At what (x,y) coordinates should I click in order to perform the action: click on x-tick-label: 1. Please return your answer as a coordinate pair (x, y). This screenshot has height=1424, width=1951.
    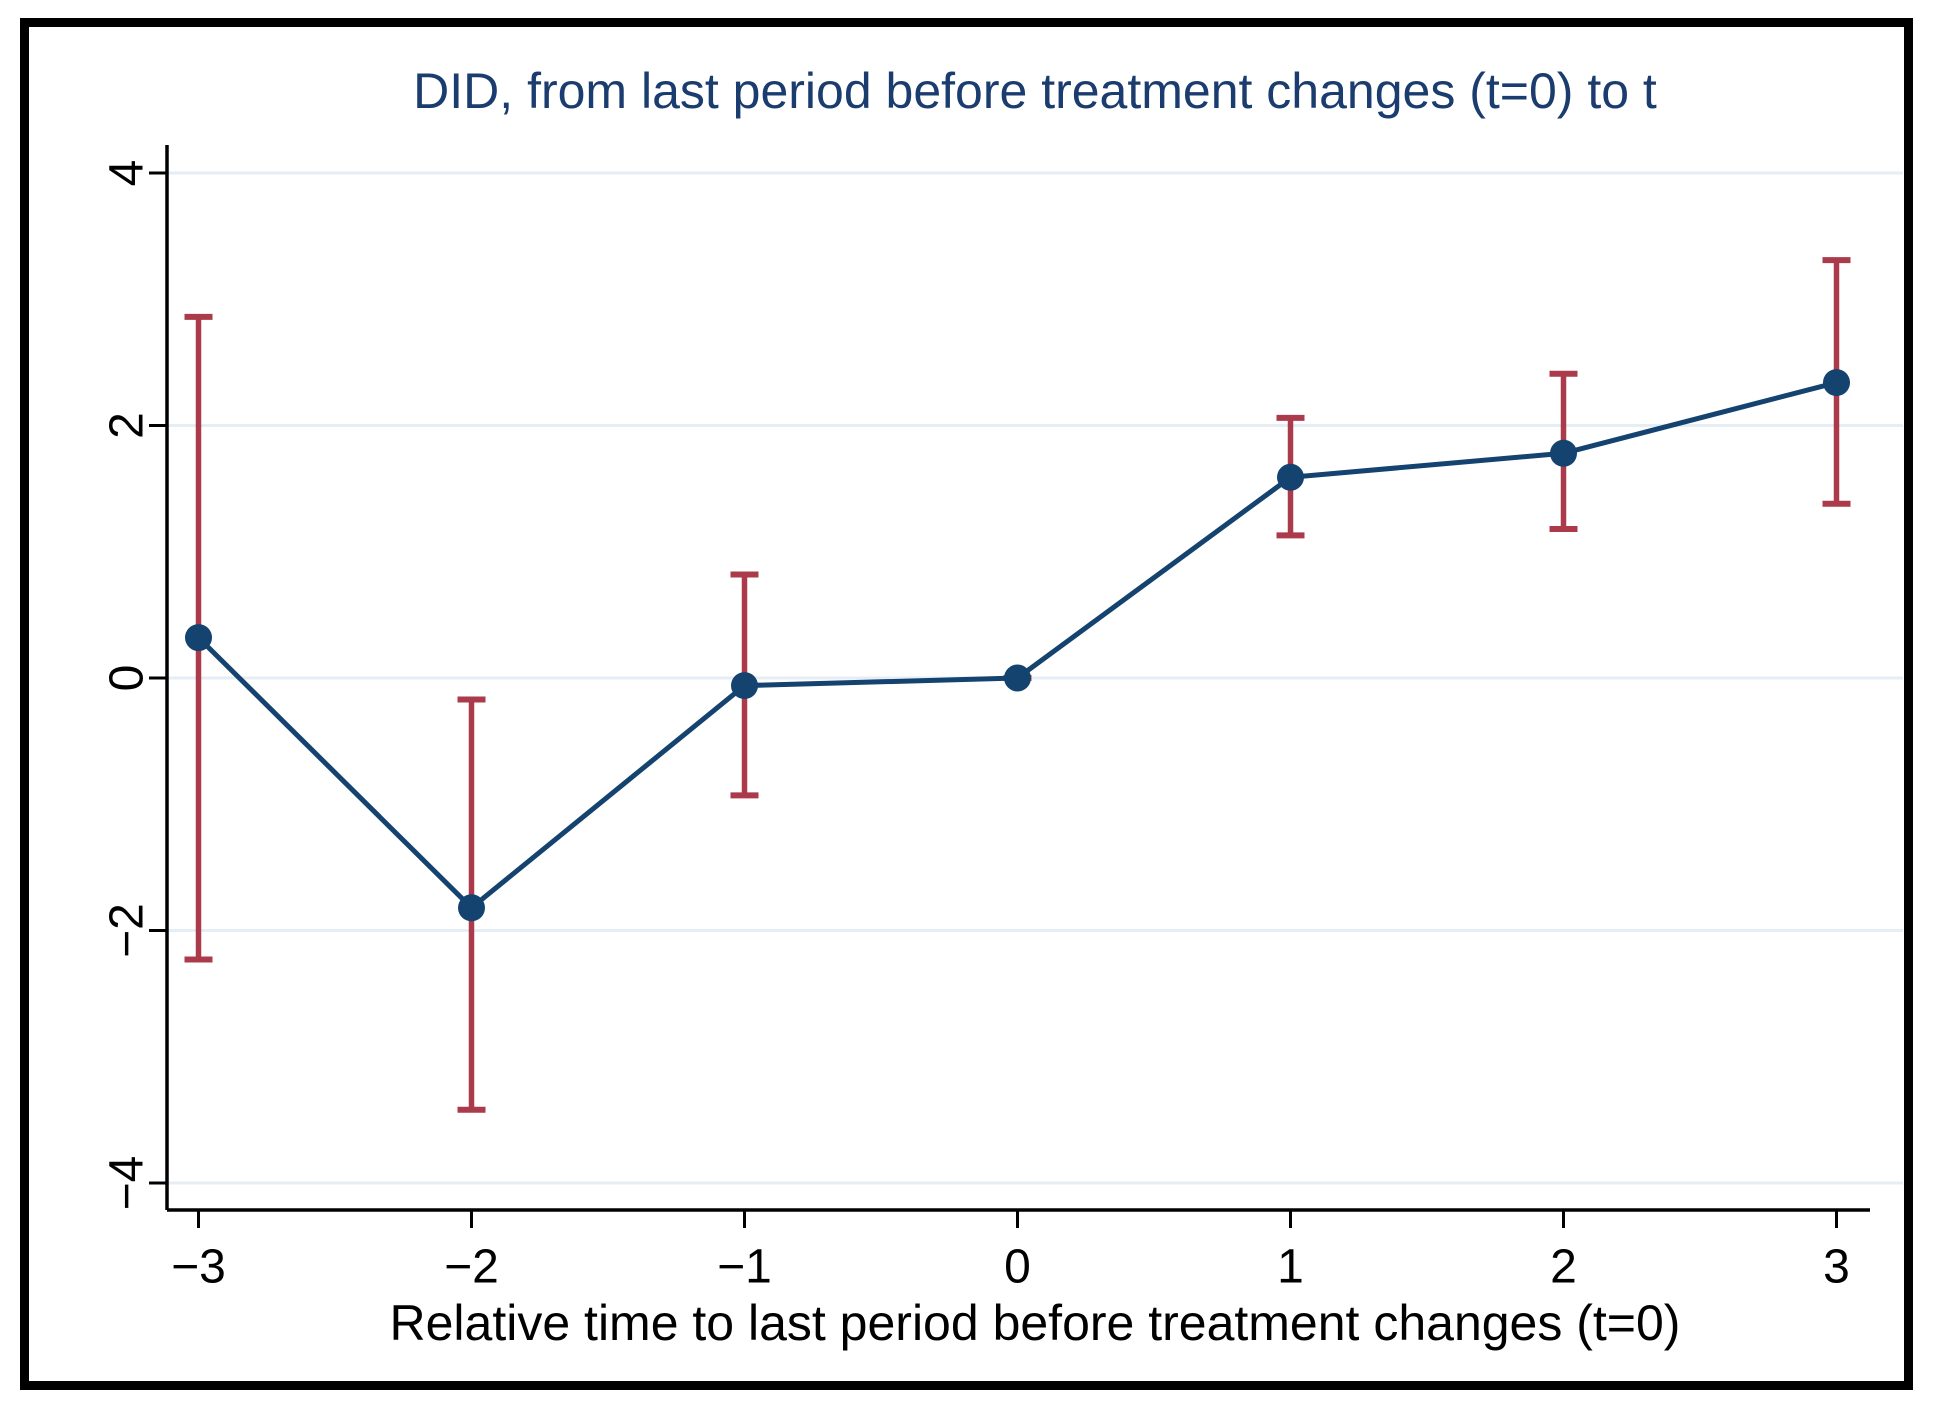
    Looking at the image, I should click on (1290, 1267).